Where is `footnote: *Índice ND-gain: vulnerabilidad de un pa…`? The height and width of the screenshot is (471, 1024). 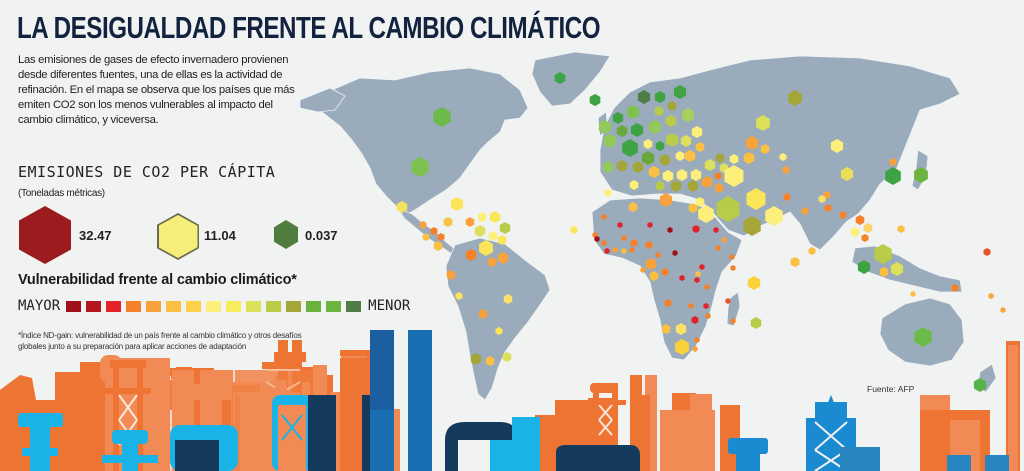 footnote: *Índice ND-gain: vulnerabilidad de un pa… is located at coordinates (160, 341).